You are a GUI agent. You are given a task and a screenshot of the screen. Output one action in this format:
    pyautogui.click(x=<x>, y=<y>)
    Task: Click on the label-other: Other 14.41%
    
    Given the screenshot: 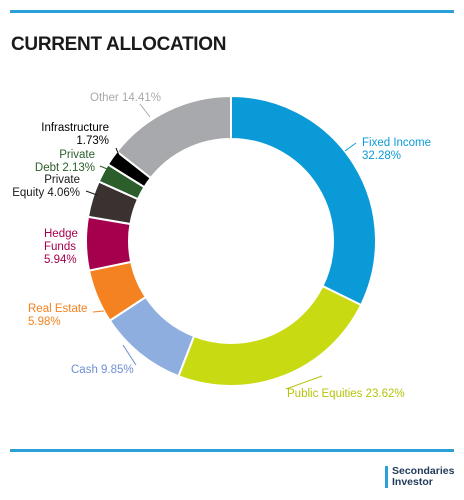 What is the action you would take?
    pyautogui.click(x=125, y=98)
    